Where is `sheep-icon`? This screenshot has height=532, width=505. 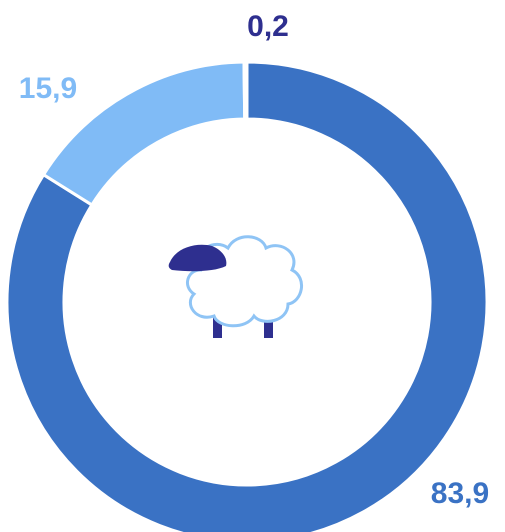
sheep-icon is located at coordinates (235, 286).